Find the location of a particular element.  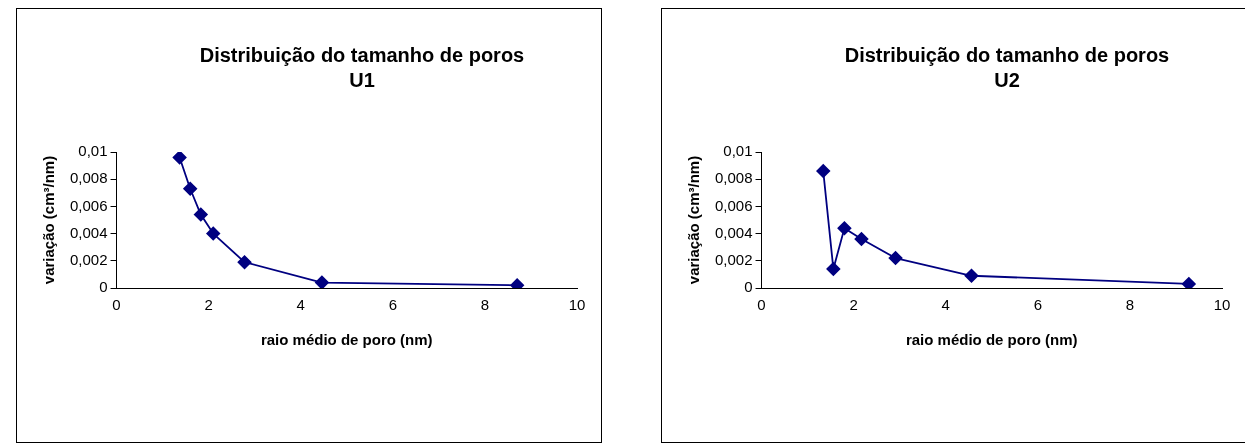

chart-title: Distribuição do tamanho de poros U1 is located at coordinates (362, 68).